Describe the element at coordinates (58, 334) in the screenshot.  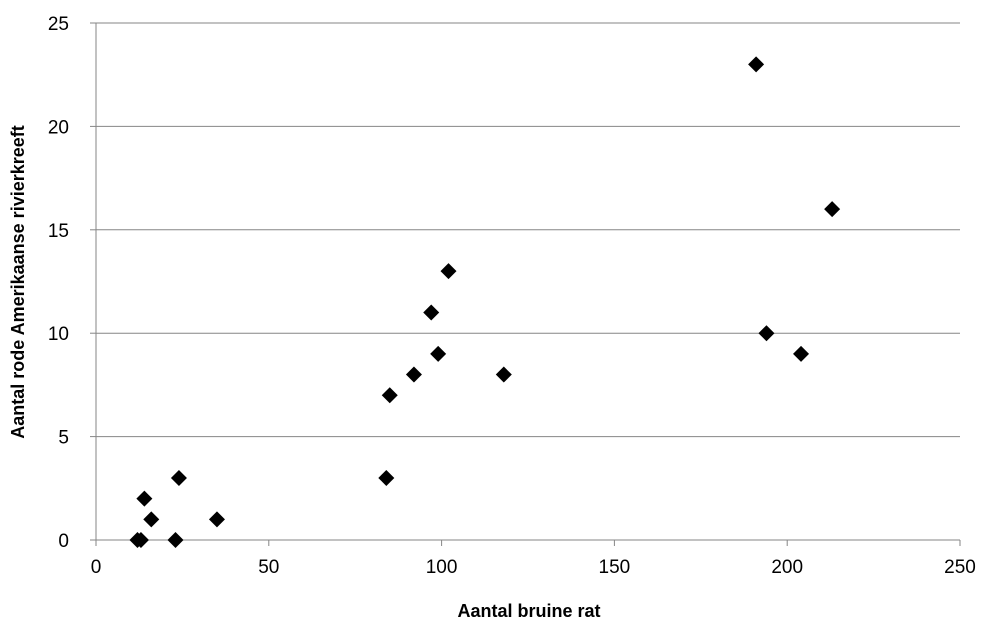
I see `y-tick-label: 10` at that location.